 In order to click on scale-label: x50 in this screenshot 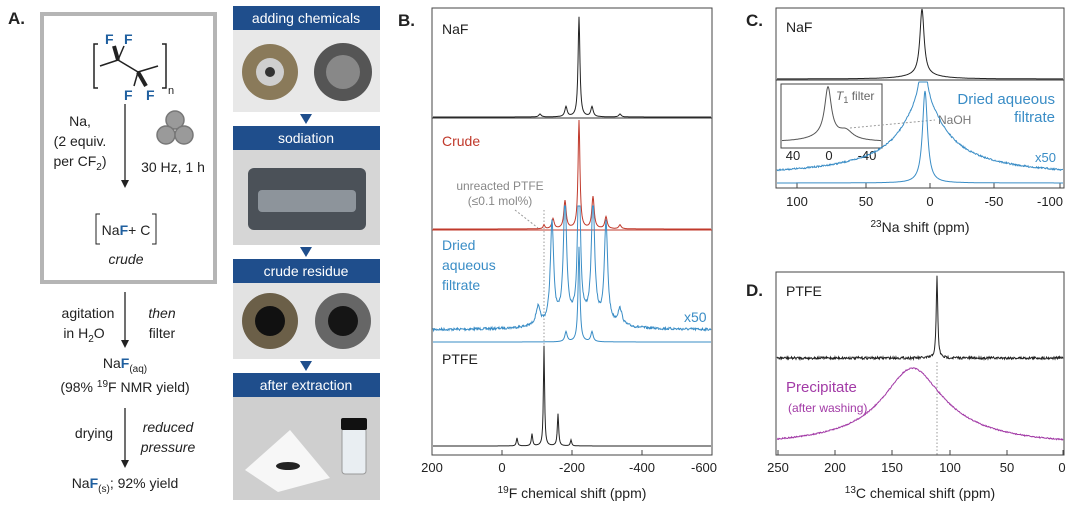, I will do `click(695, 317)`.